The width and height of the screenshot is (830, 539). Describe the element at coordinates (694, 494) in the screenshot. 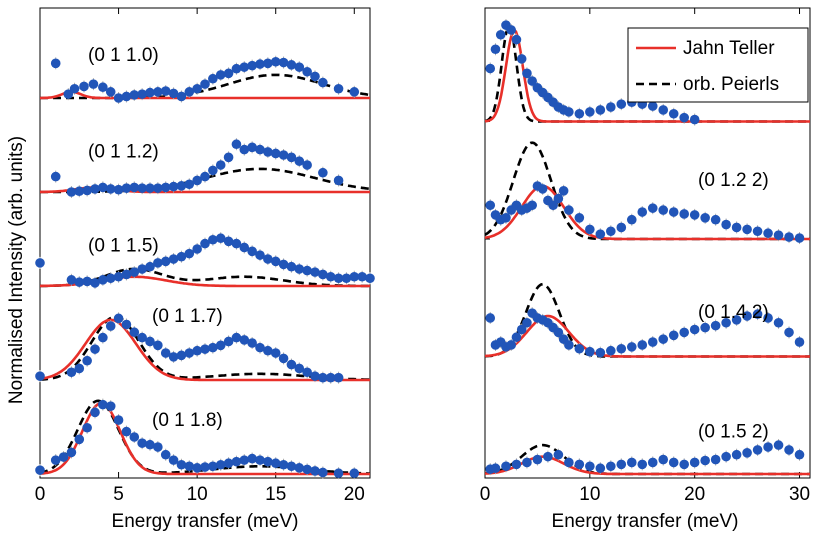

I see `x-tick-label: 20` at that location.